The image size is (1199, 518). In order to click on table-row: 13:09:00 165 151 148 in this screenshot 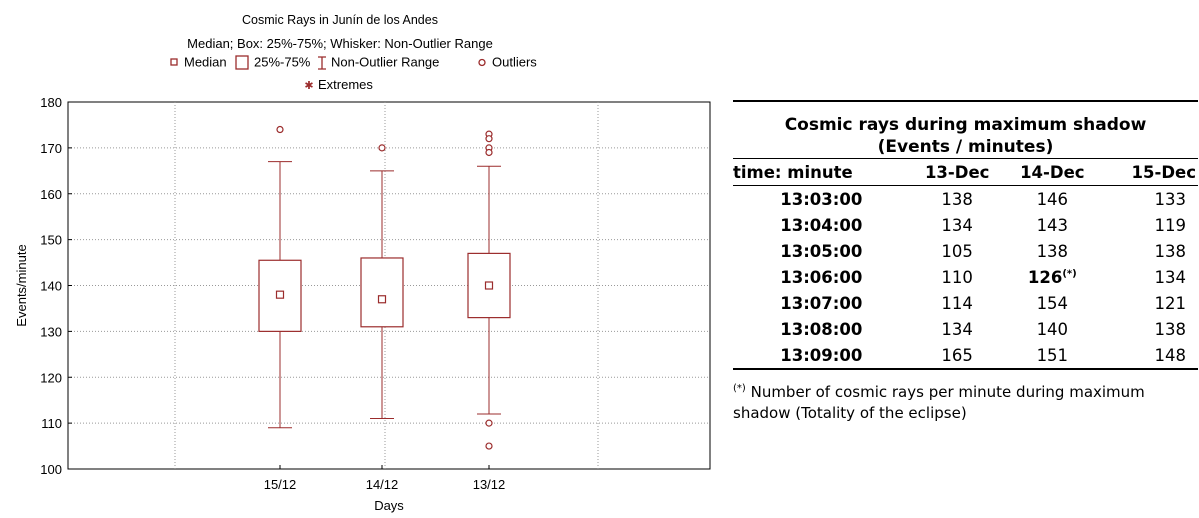, I will do `click(965, 355)`.